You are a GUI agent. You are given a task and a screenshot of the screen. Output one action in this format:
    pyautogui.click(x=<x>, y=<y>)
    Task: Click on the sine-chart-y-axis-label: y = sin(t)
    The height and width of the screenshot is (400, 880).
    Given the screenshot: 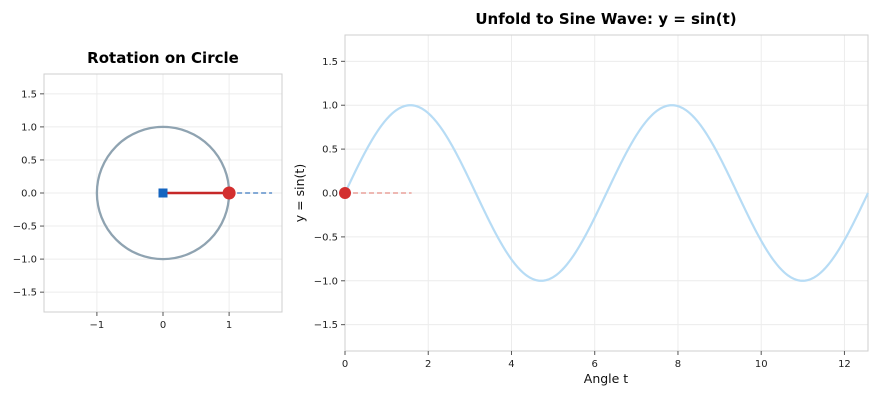 What is the action you would take?
    pyautogui.click(x=299, y=193)
    